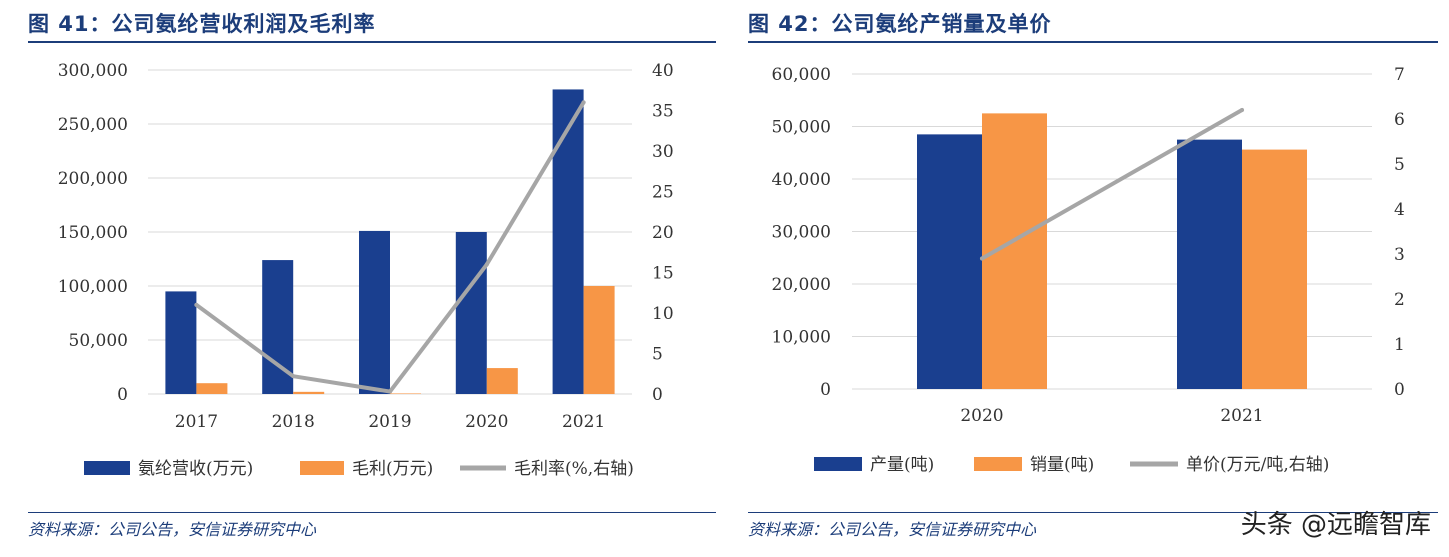 Image resolution: width=1449 pixels, height=557 pixels. Describe the element at coordinates (801, 180) in the screenshot. I see `y-tick-label: 40,000` at that location.